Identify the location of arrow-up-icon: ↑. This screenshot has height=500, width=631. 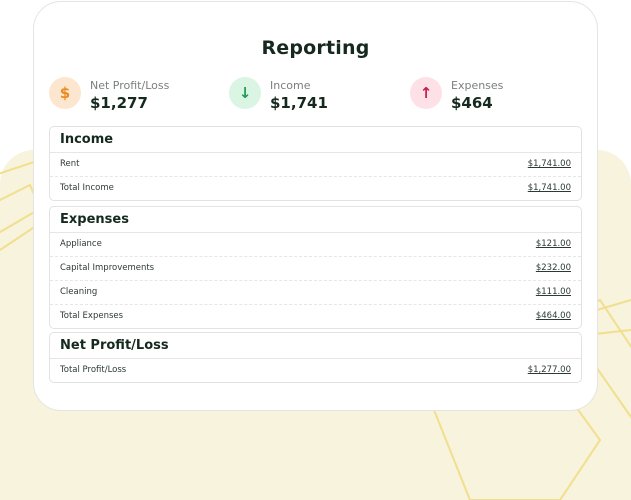
(426, 93).